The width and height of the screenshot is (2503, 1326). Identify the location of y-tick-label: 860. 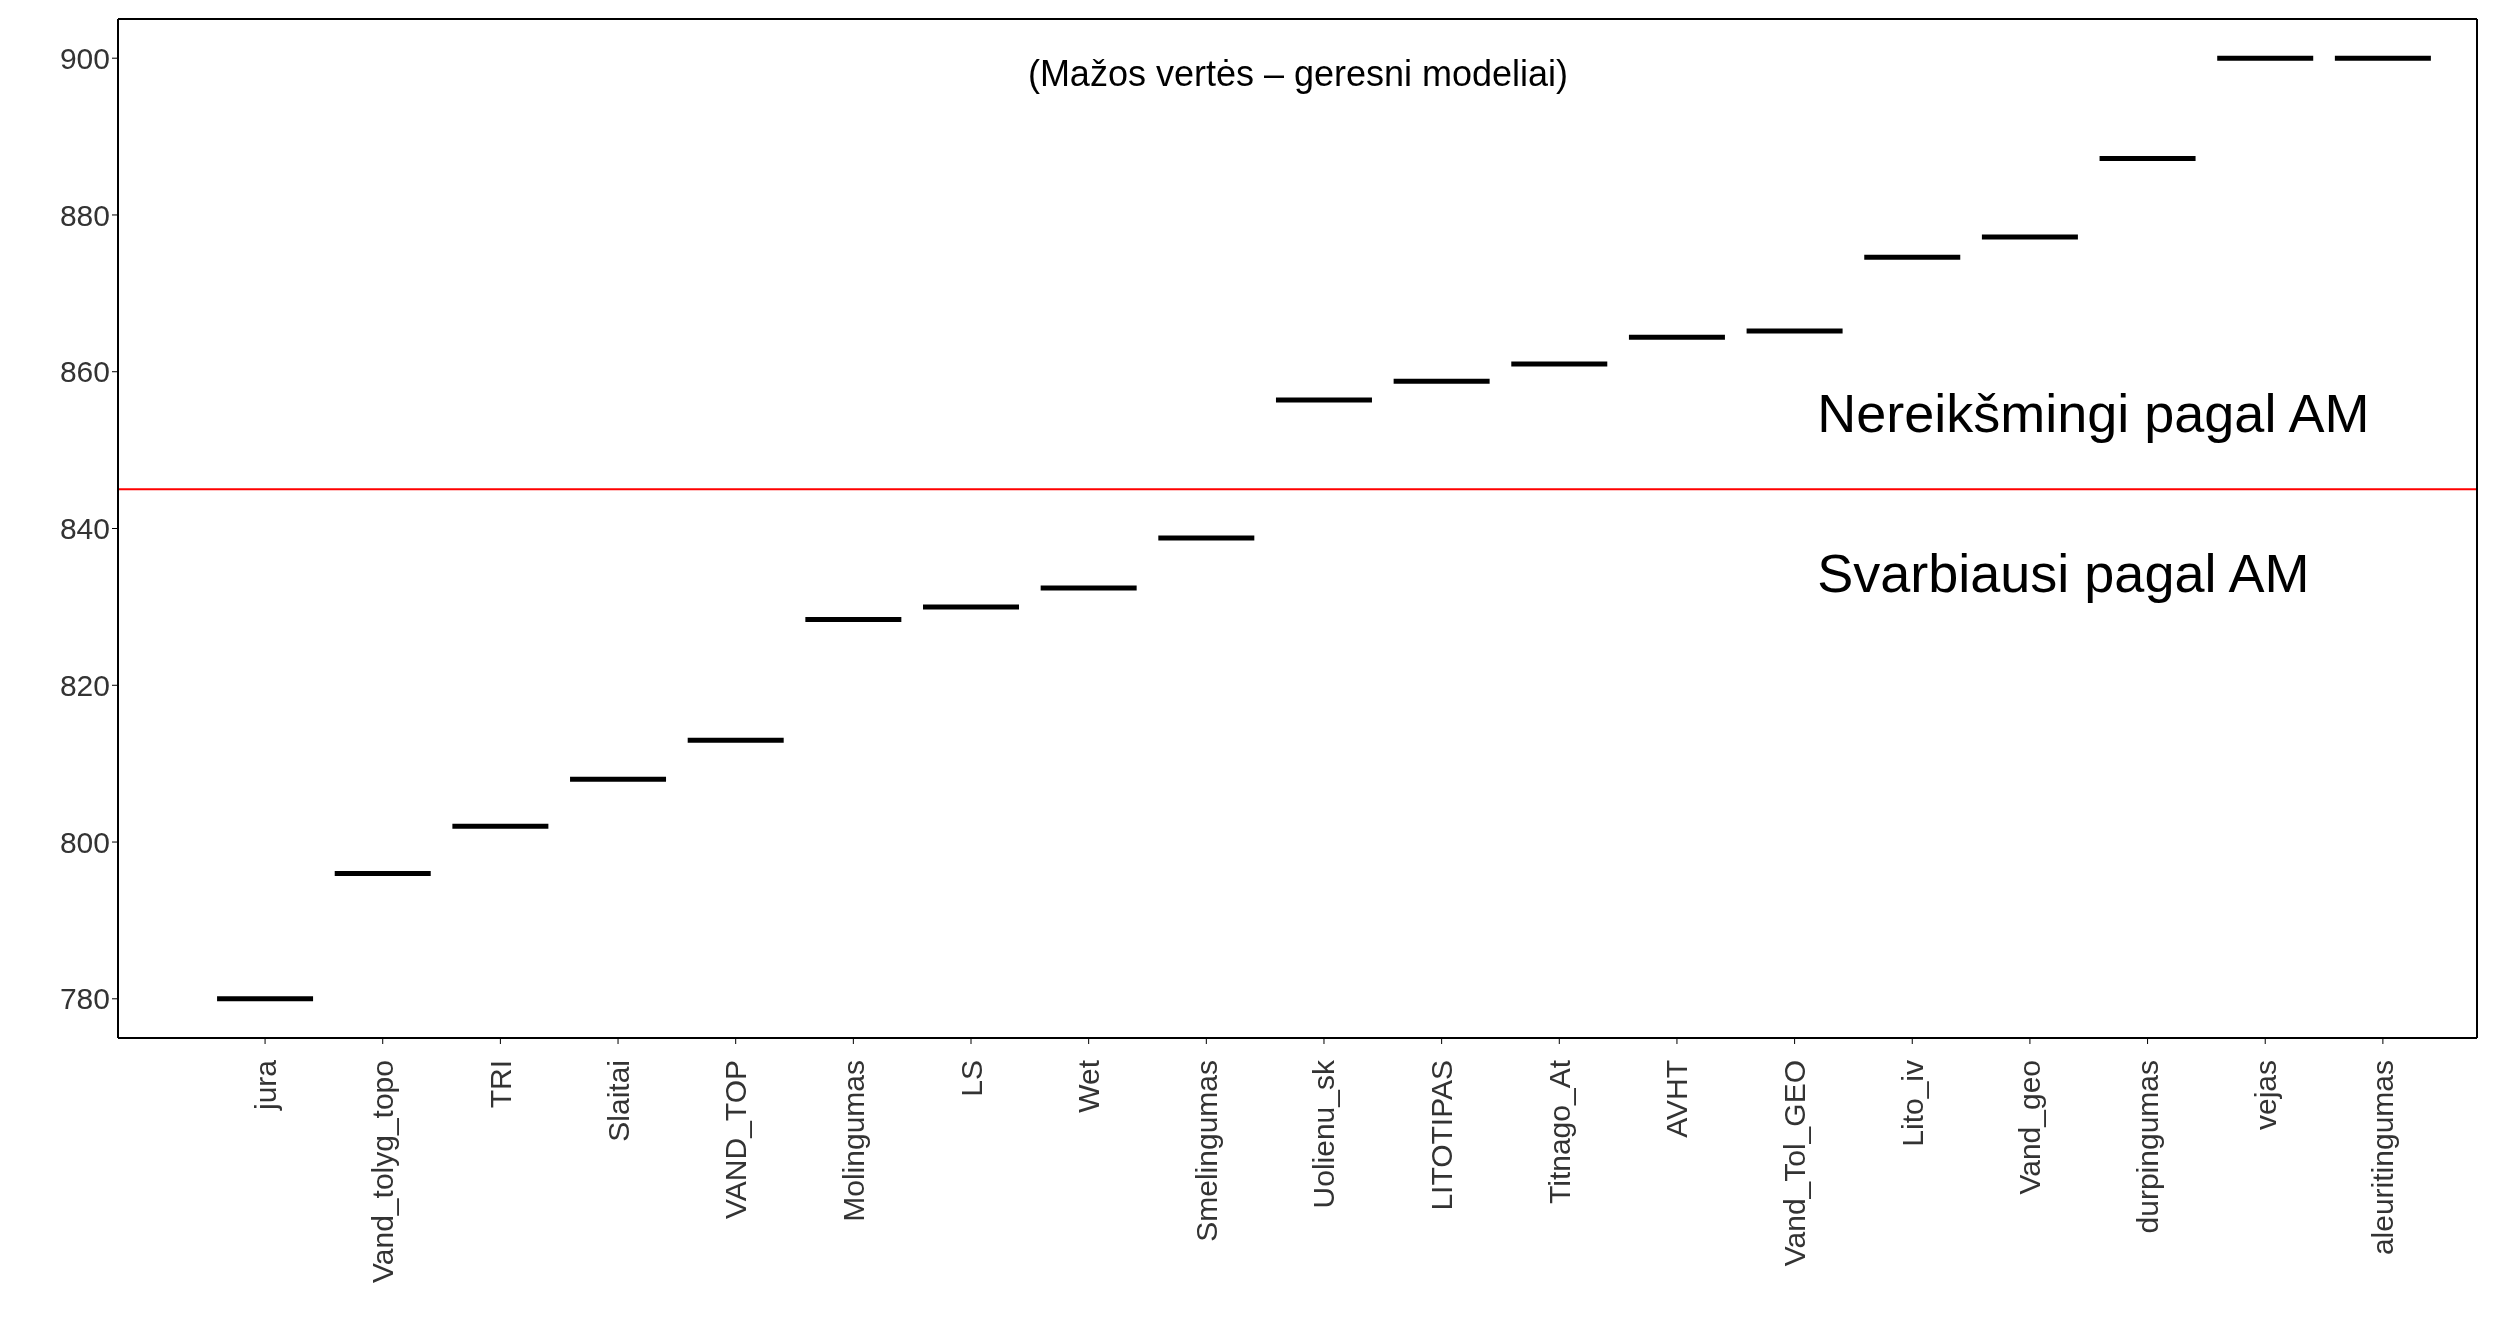
(84, 372).